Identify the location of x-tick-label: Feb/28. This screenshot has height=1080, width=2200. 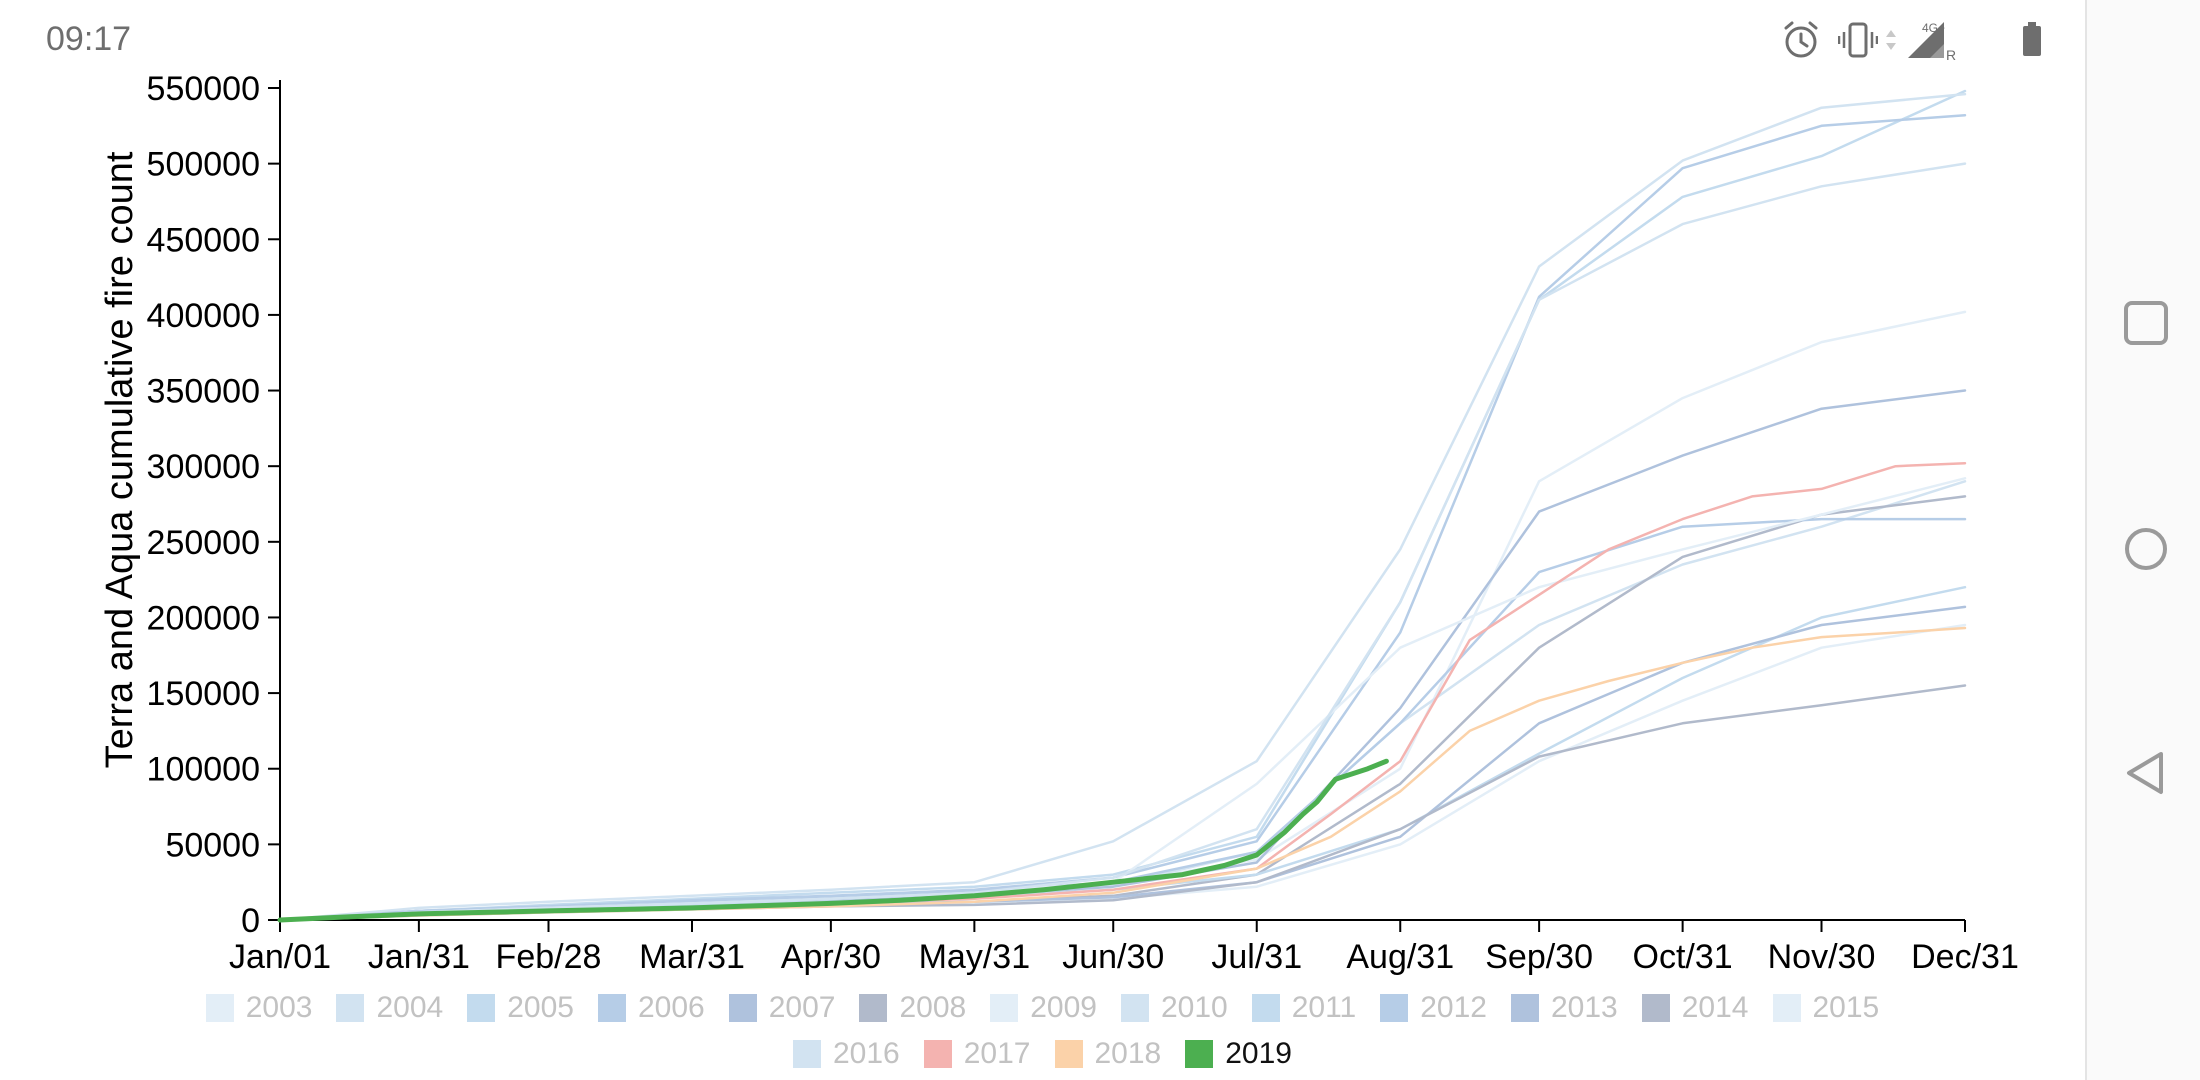
(549, 957).